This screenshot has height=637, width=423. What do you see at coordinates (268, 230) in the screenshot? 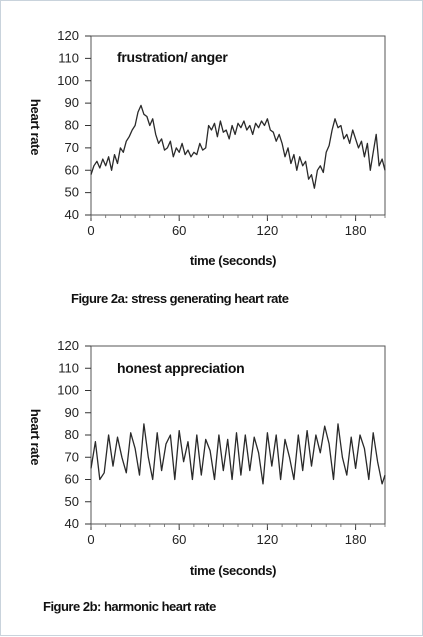
I see `chart-2a-x-tick-label: 120` at bounding box center [268, 230].